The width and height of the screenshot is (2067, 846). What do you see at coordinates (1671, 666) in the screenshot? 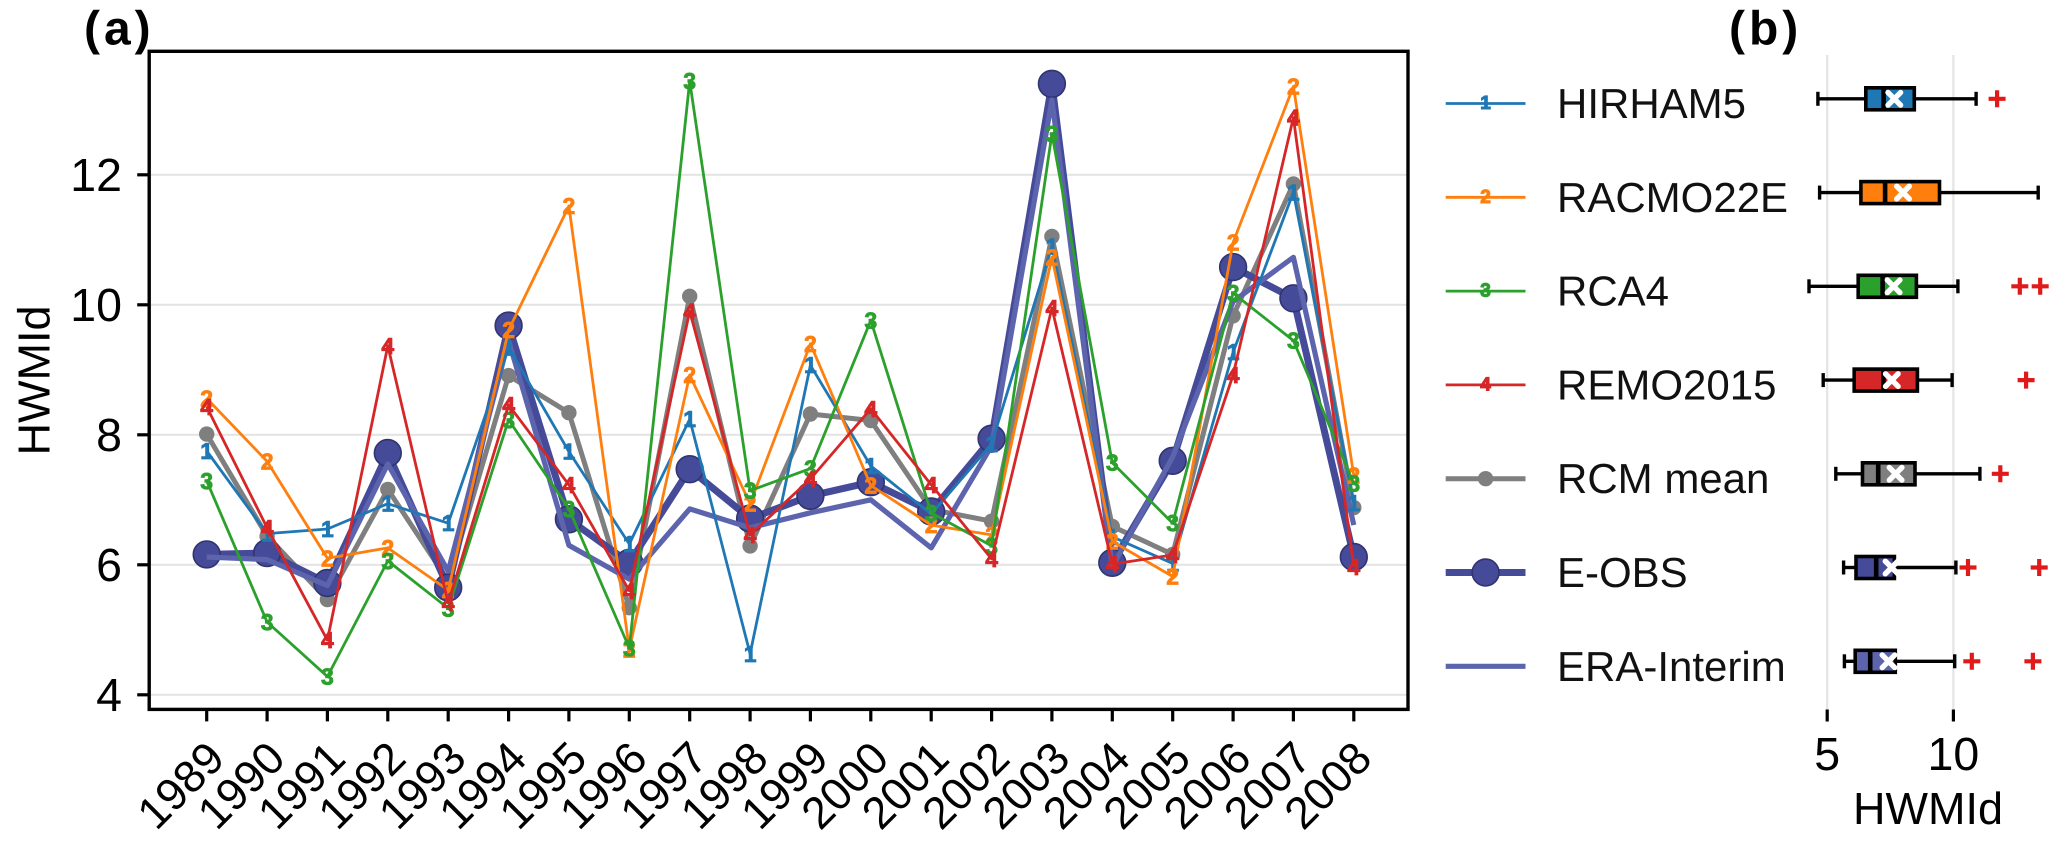
I see `svg-text: ERA-Interim` at bounding box center [1671, 666].